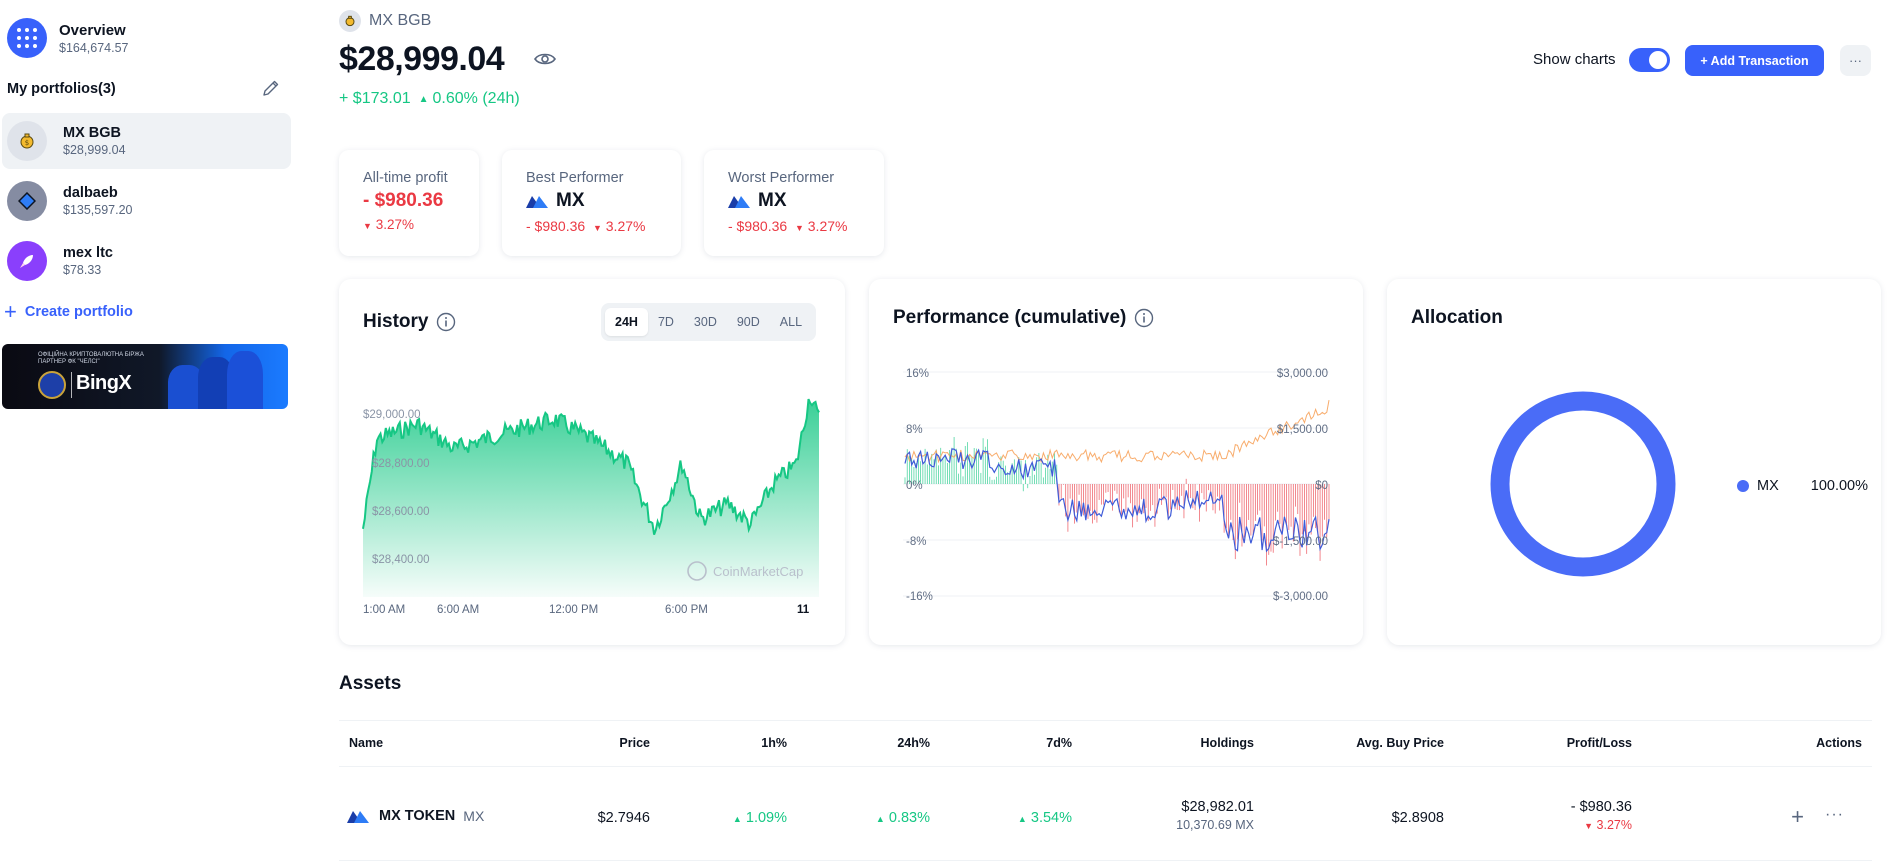 This screenshot has width=1895, height=861. I want to click on stat-label: All-time profit, so click(405, 178).